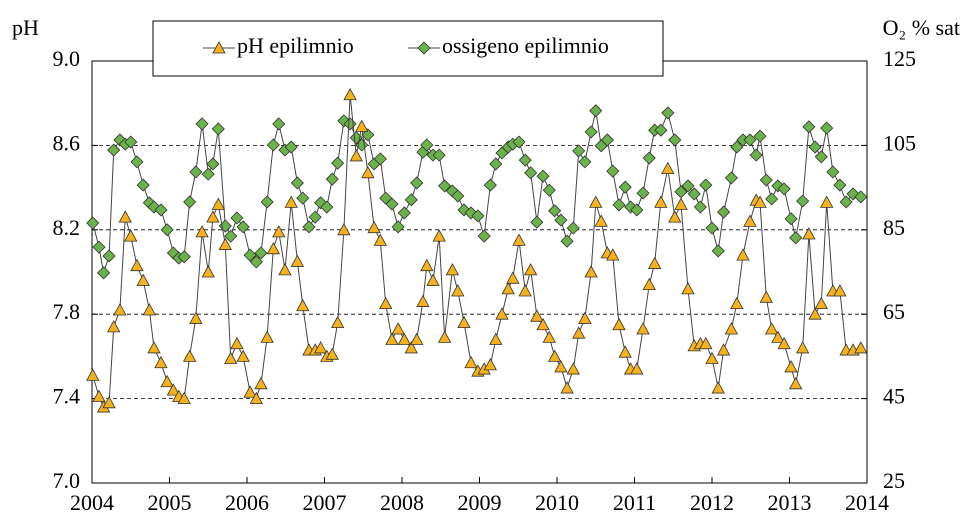 The width and height of the screenshot is (968, 524). Describe the element at coordinates (894, 227) in the screenshot. I see `y2-tick-label: 85` at that location.